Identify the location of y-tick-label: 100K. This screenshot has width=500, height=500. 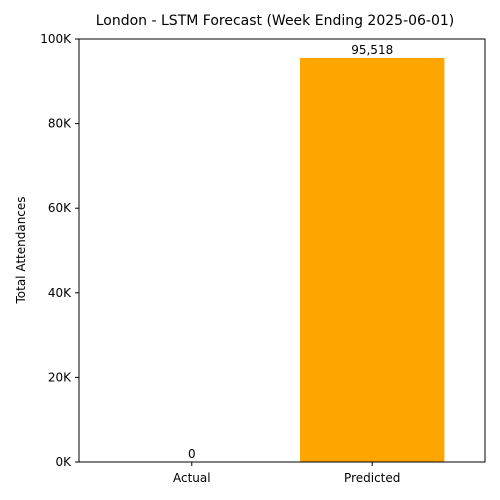
(56, 39).